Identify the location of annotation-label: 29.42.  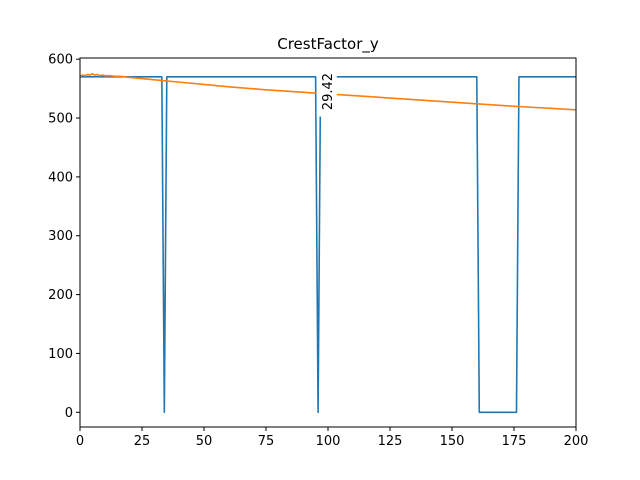
(326, 91).